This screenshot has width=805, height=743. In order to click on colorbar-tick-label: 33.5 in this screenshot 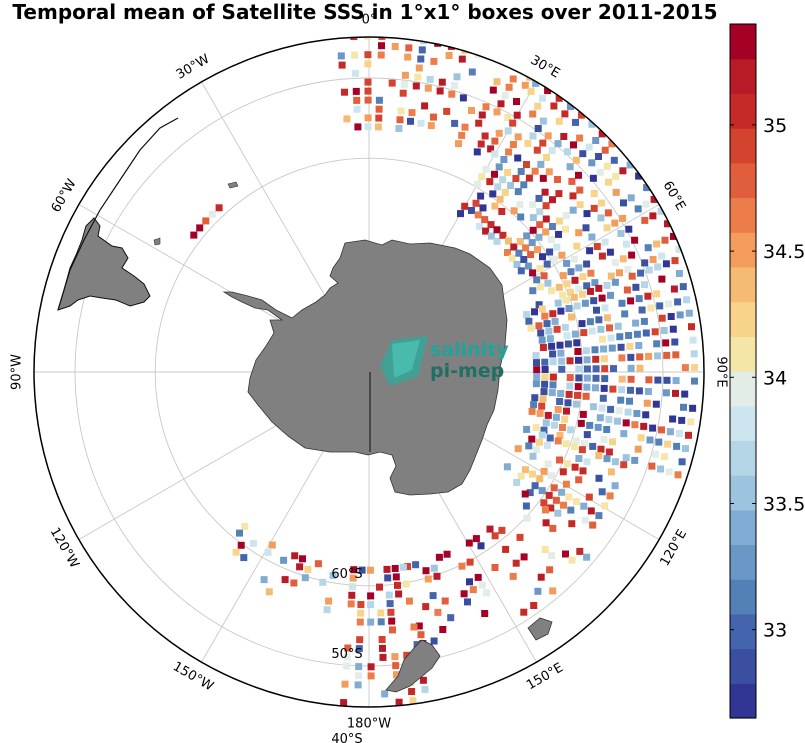, I will do `click(784, 505)`.